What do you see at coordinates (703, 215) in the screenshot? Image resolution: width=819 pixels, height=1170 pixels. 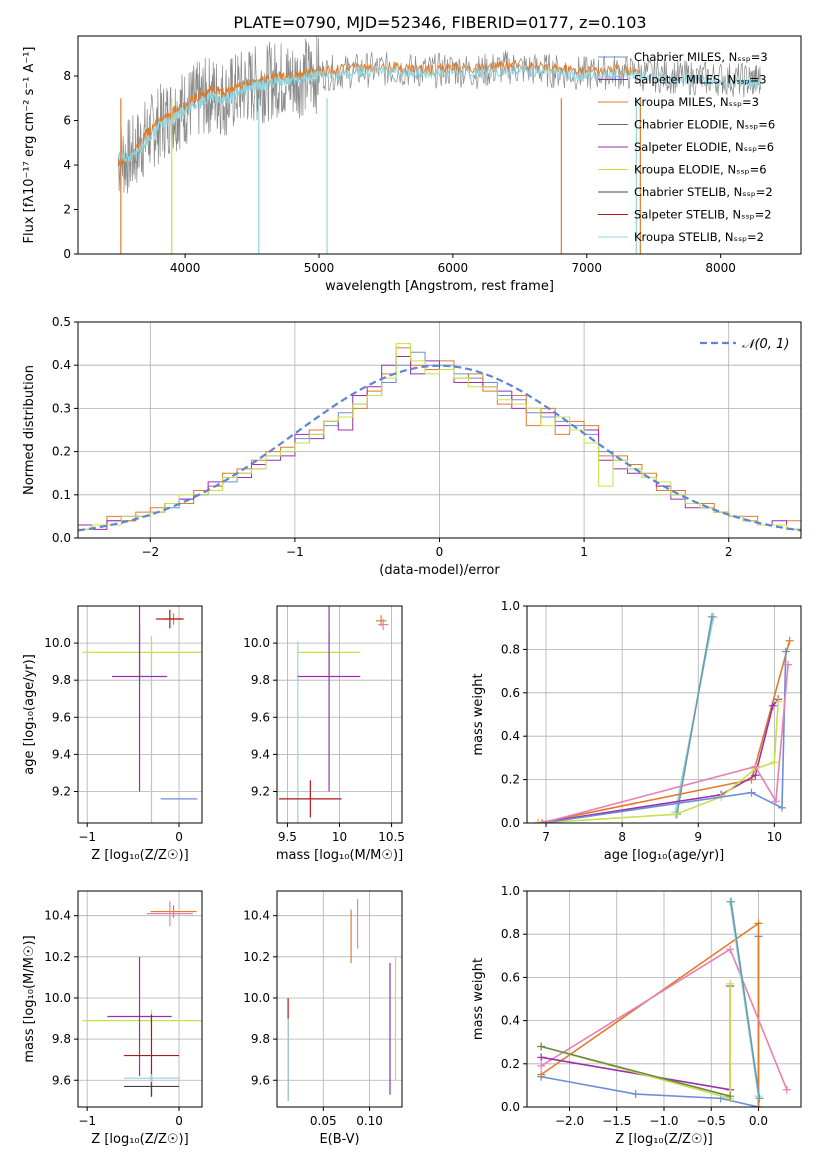 I see `legend-label: Salpeter STELIB, Nₛₛₚ=2` at bounding box center [703, 215].